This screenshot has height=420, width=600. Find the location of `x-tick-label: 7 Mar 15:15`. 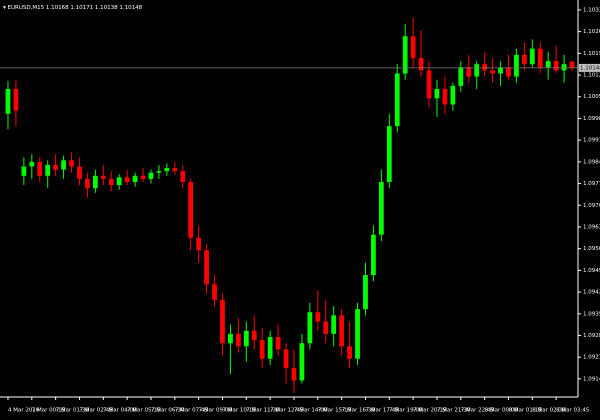

x-tick-label: 7 Mar 15:15 is located at coordinates (335, 411).